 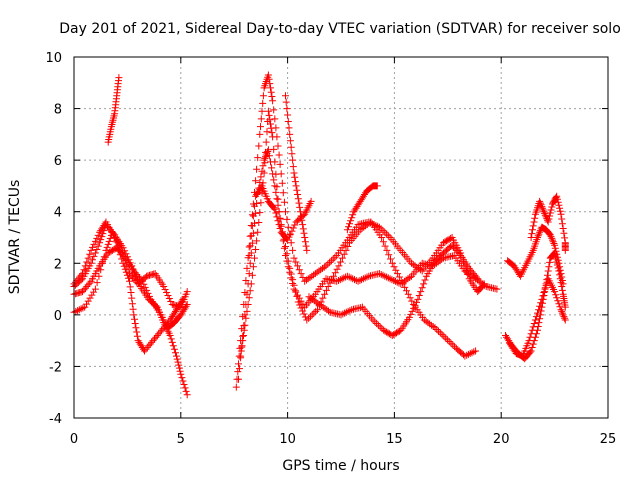 I want to click on series-track-e, so click(x=113, y=110).